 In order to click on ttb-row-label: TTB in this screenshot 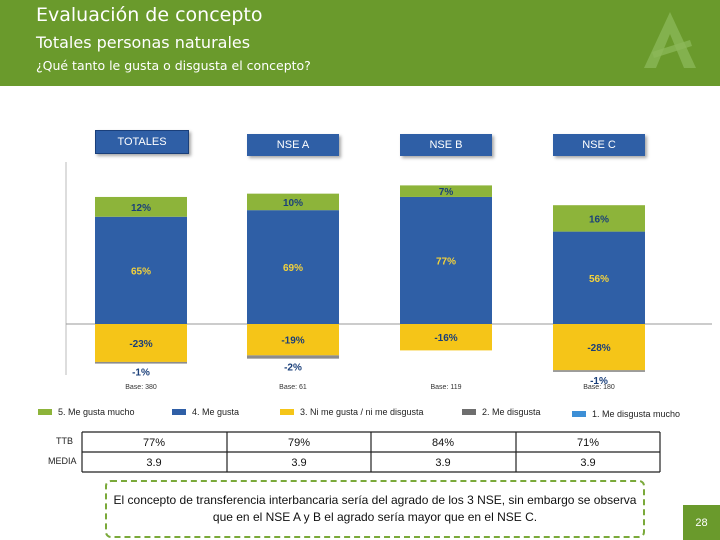, I will do `click(64, 441)`.